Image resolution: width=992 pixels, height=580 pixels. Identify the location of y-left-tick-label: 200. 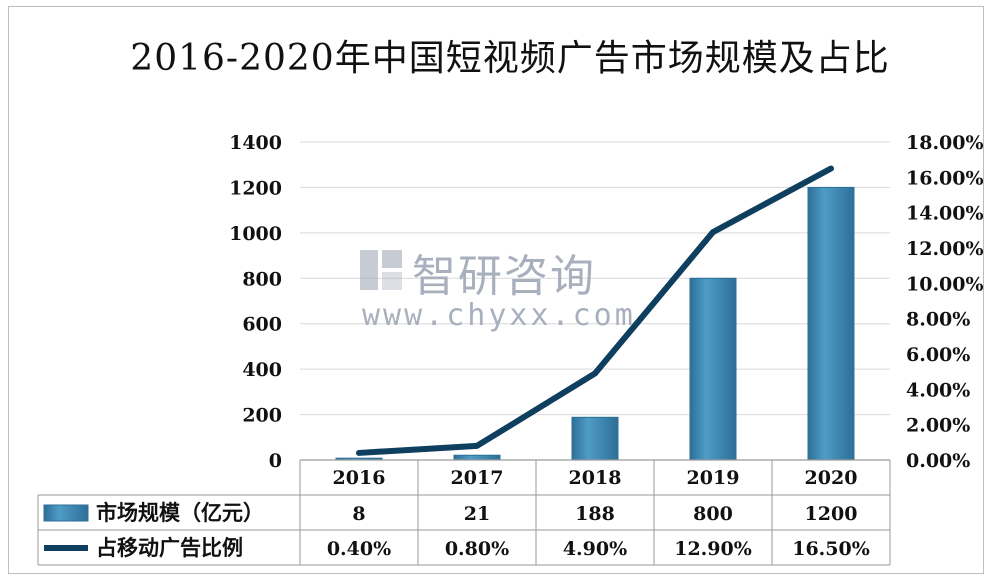
(262, 416).